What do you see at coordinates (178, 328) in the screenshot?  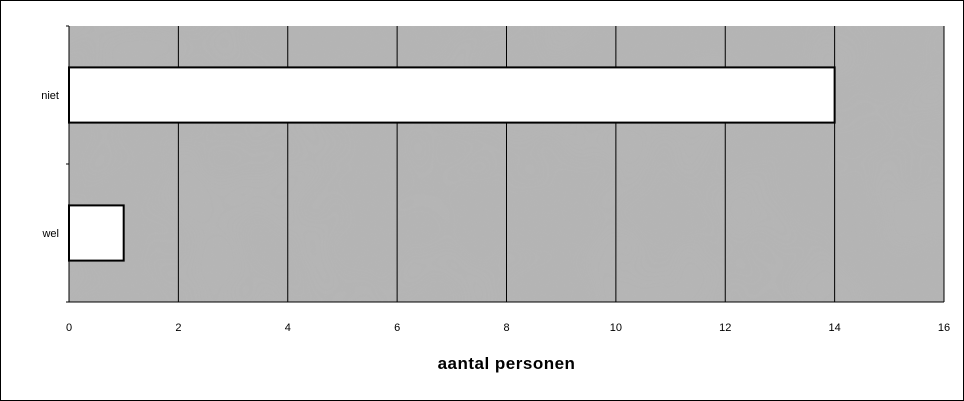 I see `x-tick-label: 2` at bounding box center [178, 328].